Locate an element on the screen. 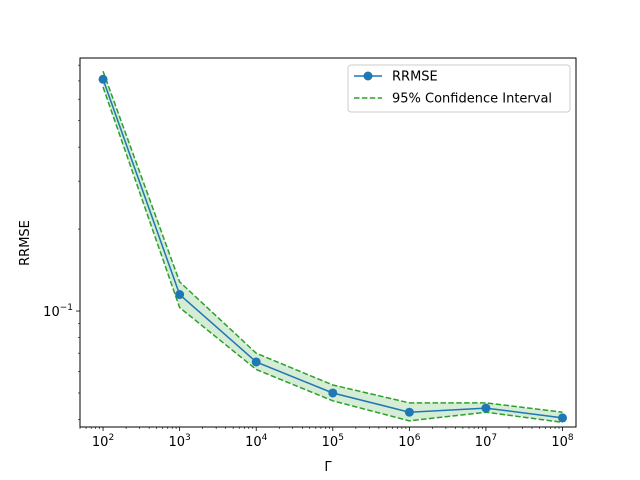 Image resolution: width=640 pixels, height=480 pixels. x-tick-label: 10⁴ is located at coordinates (256, 441).